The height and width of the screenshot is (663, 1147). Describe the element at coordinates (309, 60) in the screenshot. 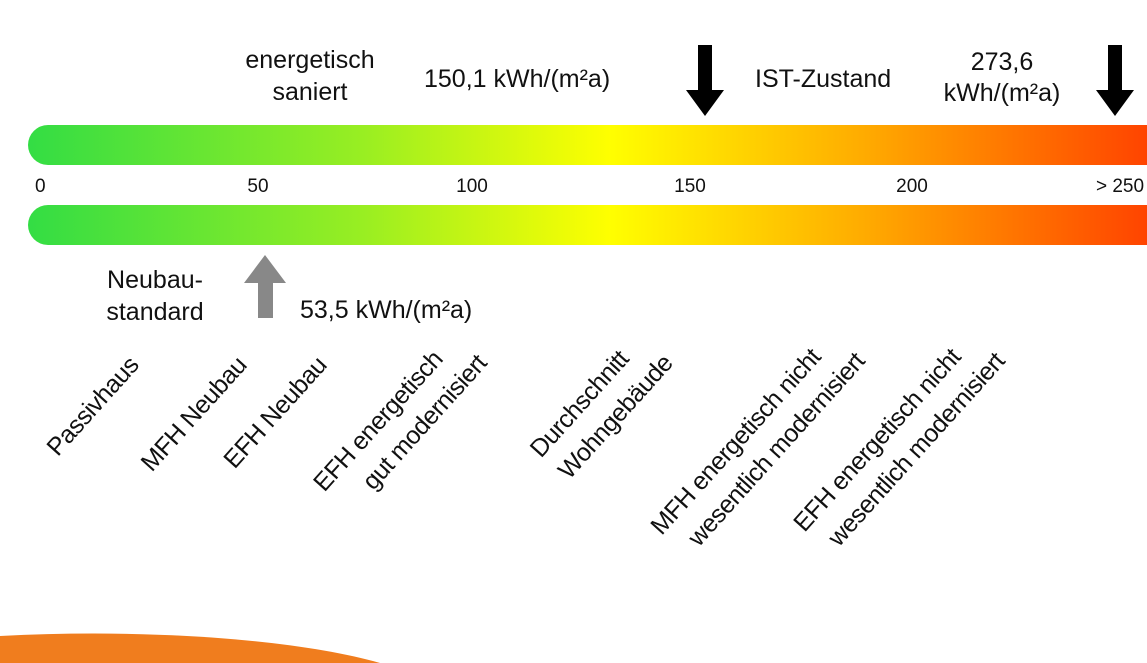

I see `label: energetisch` at that location.